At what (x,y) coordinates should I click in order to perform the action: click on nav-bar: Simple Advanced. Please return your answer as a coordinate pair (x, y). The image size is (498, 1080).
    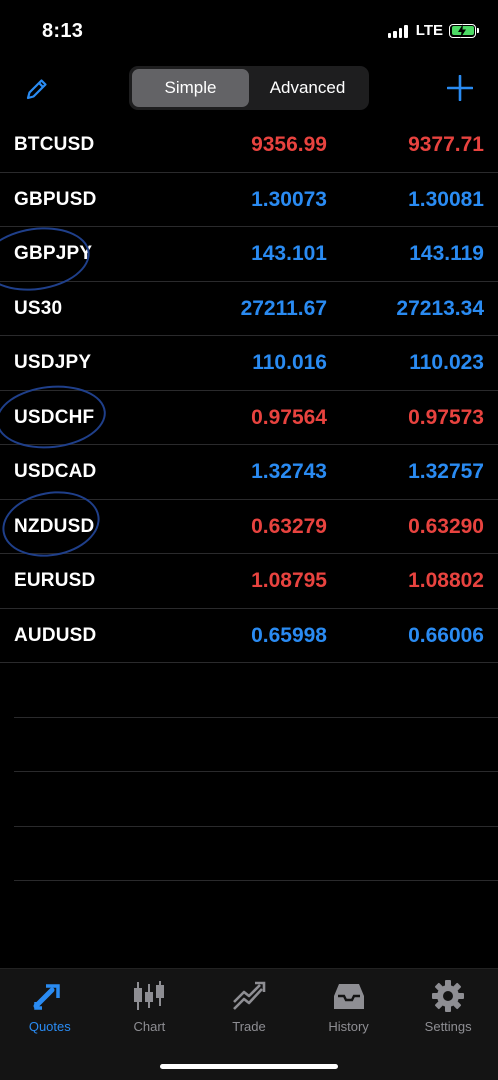
    Looking at the image, I should click on (249, 90).